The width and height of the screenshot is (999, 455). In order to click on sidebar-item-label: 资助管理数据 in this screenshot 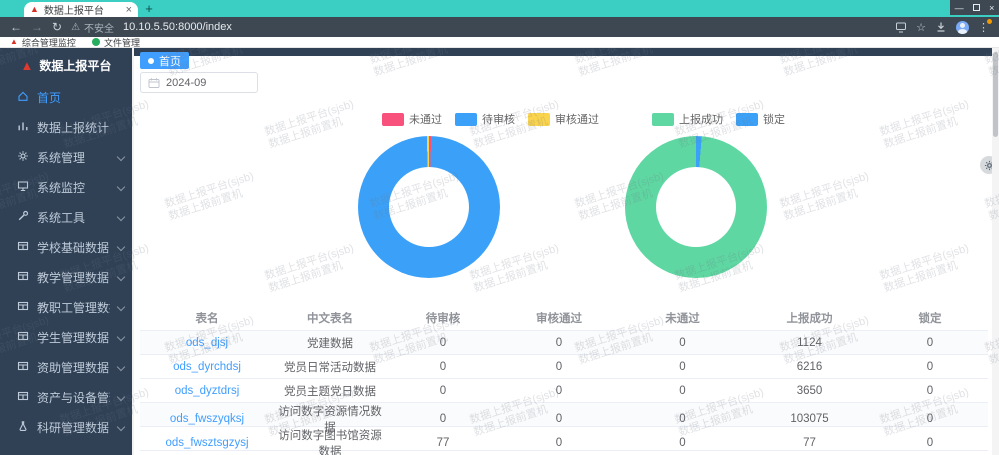, I will do `click(73, 367)`.